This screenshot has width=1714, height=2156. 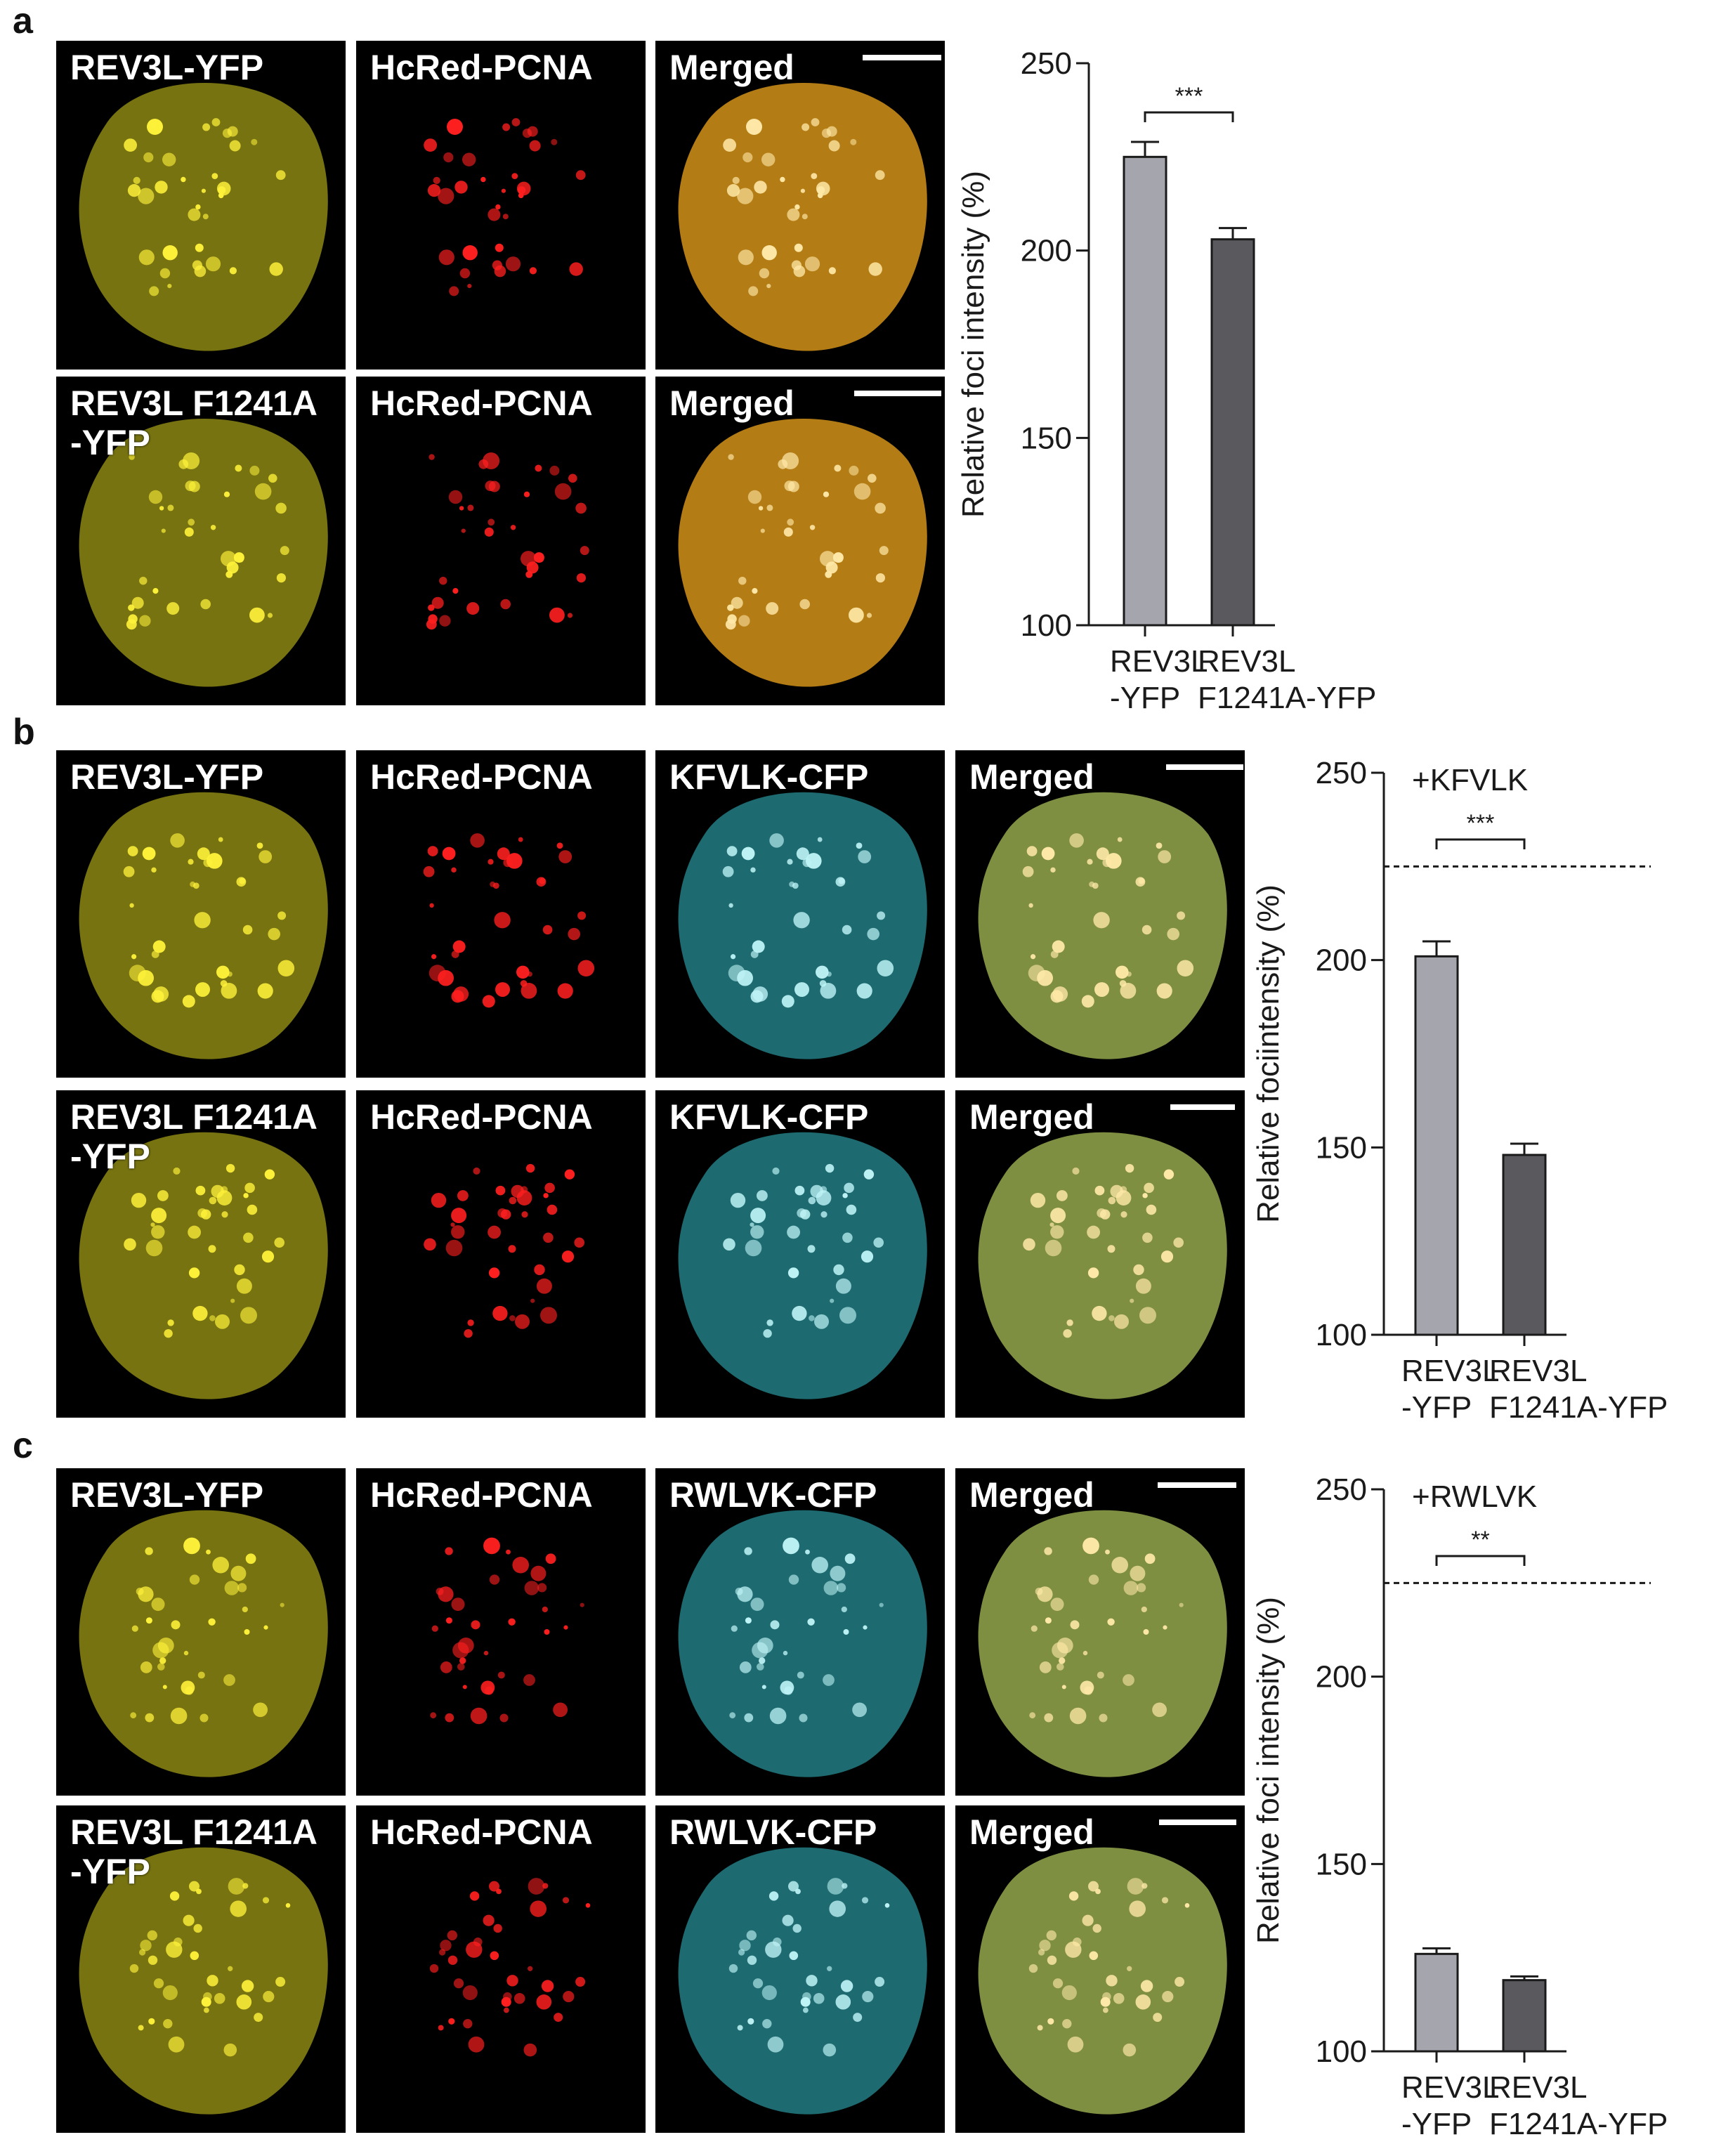 I want to click on x-tick-label-line: REV3L, so click(x=1159, y=661).